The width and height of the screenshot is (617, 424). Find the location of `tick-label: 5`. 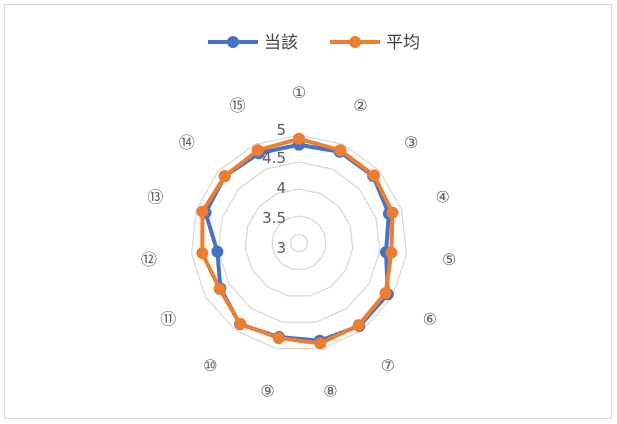

tick-label: 5 is located at coordinates (281, 130).